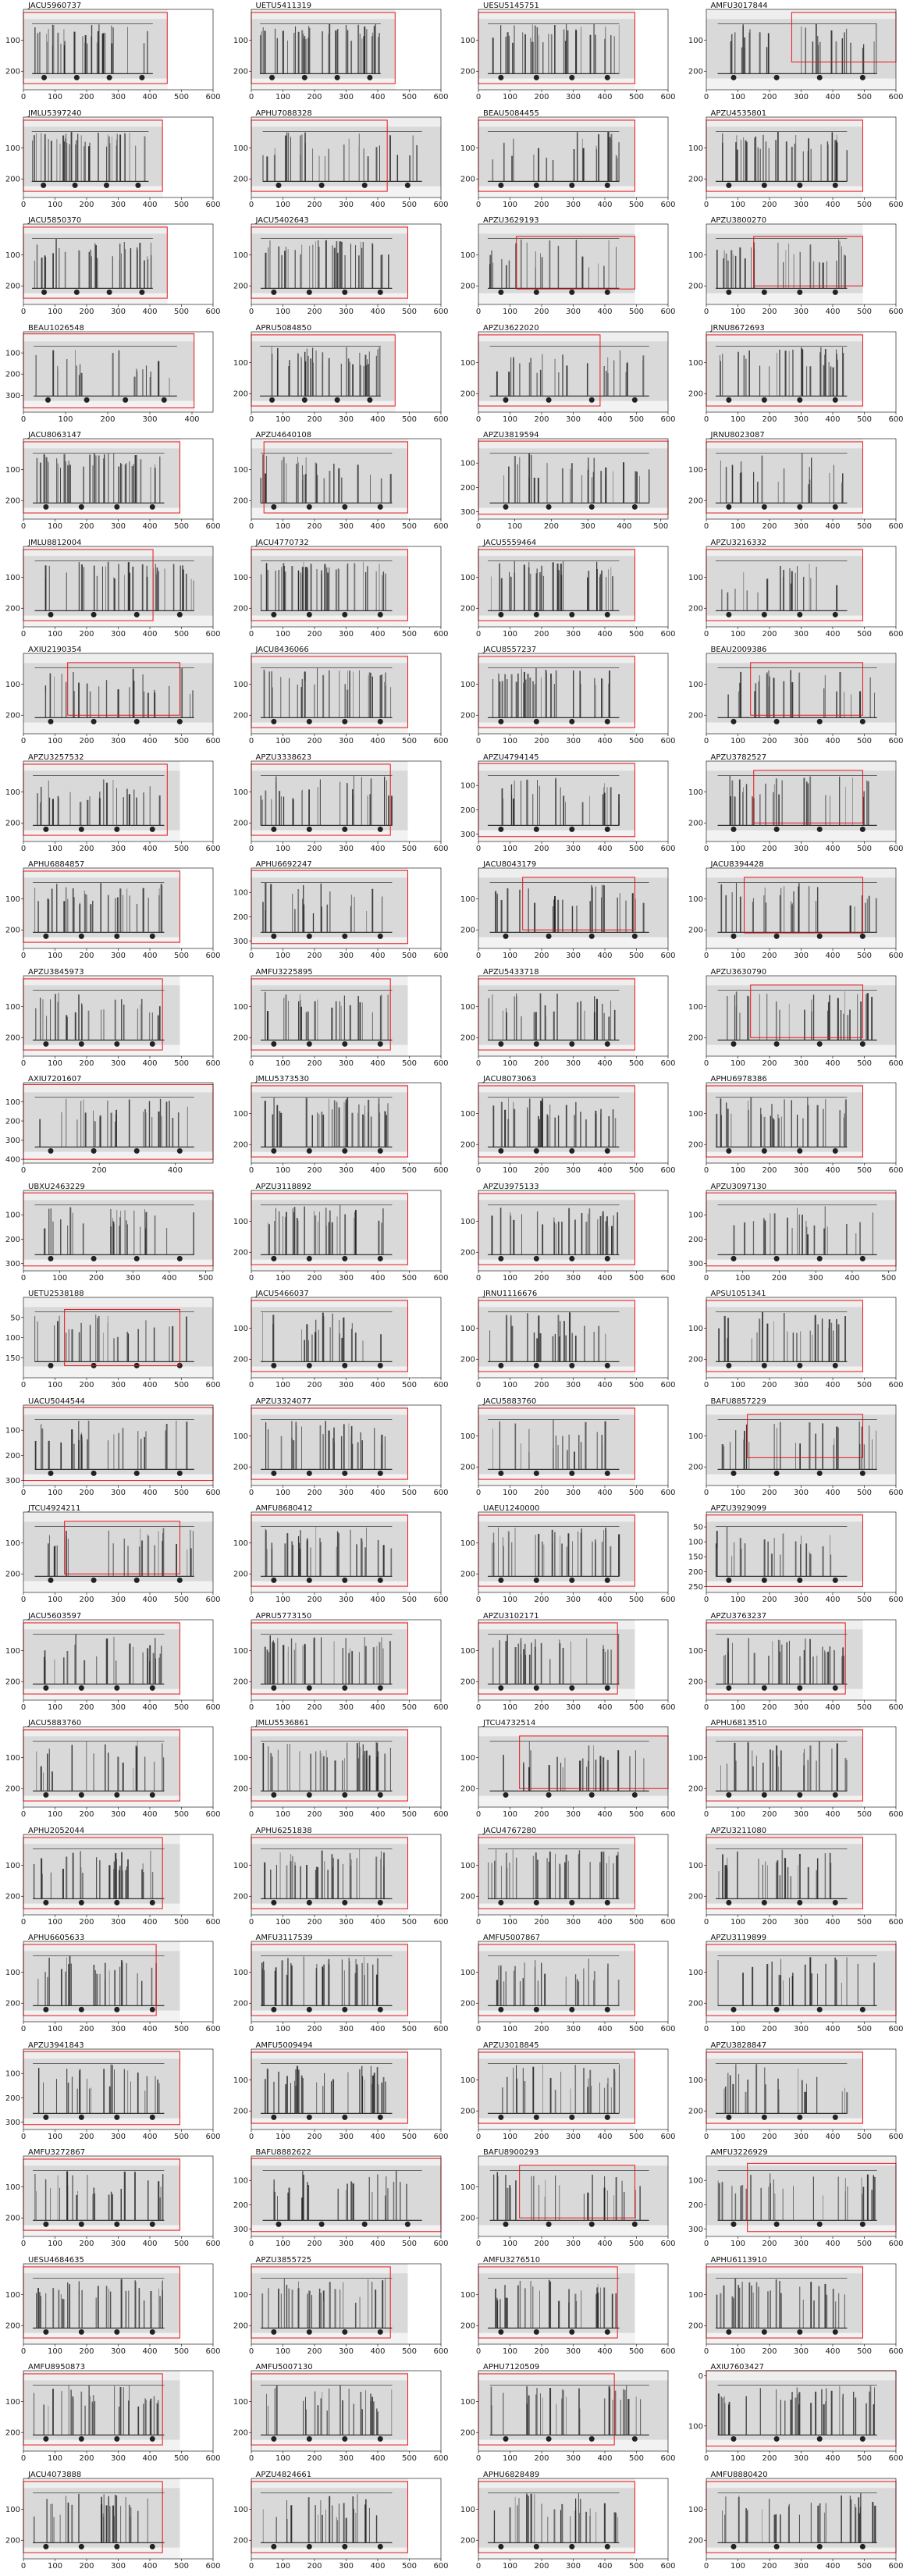  Describe the element at coordinates (796, 268) in the screenshot. I see `image-panel: 0 100 200 300 400 500 600 100 200 APZU3800270` at that location.